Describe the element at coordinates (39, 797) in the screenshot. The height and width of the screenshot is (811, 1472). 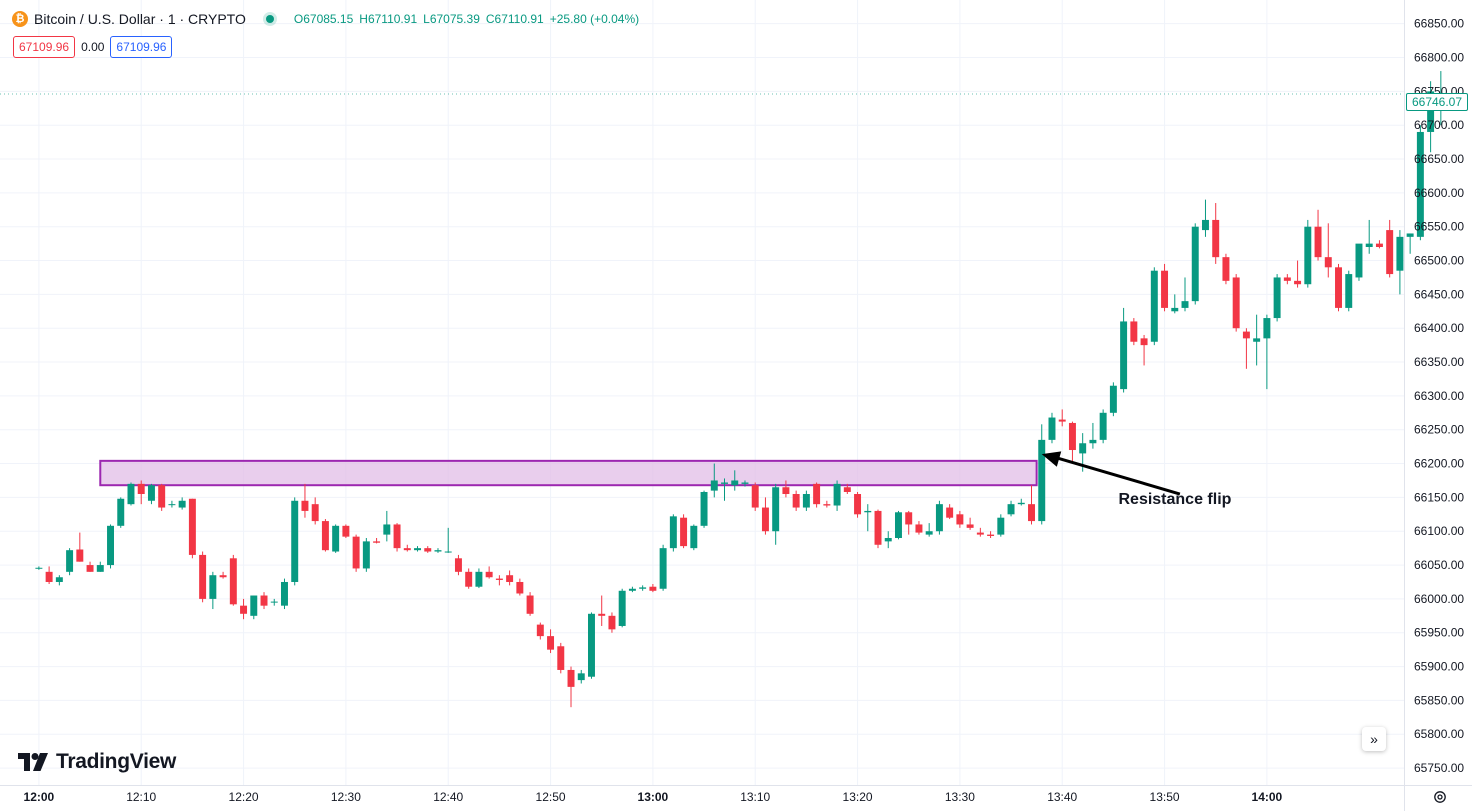
I see `time-tick-label: 12:00` at that location.